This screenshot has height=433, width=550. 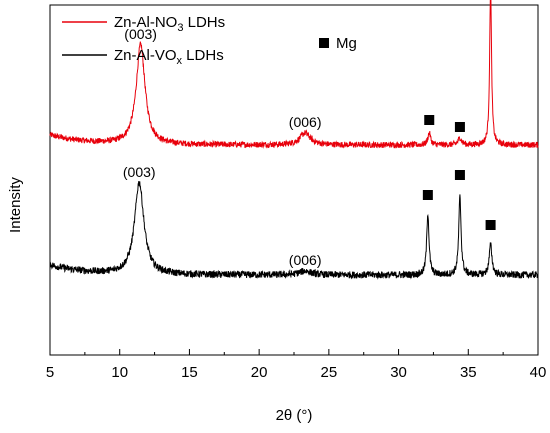 I want to click on x-tick-label-4: 25, so click(x=329, y=372).